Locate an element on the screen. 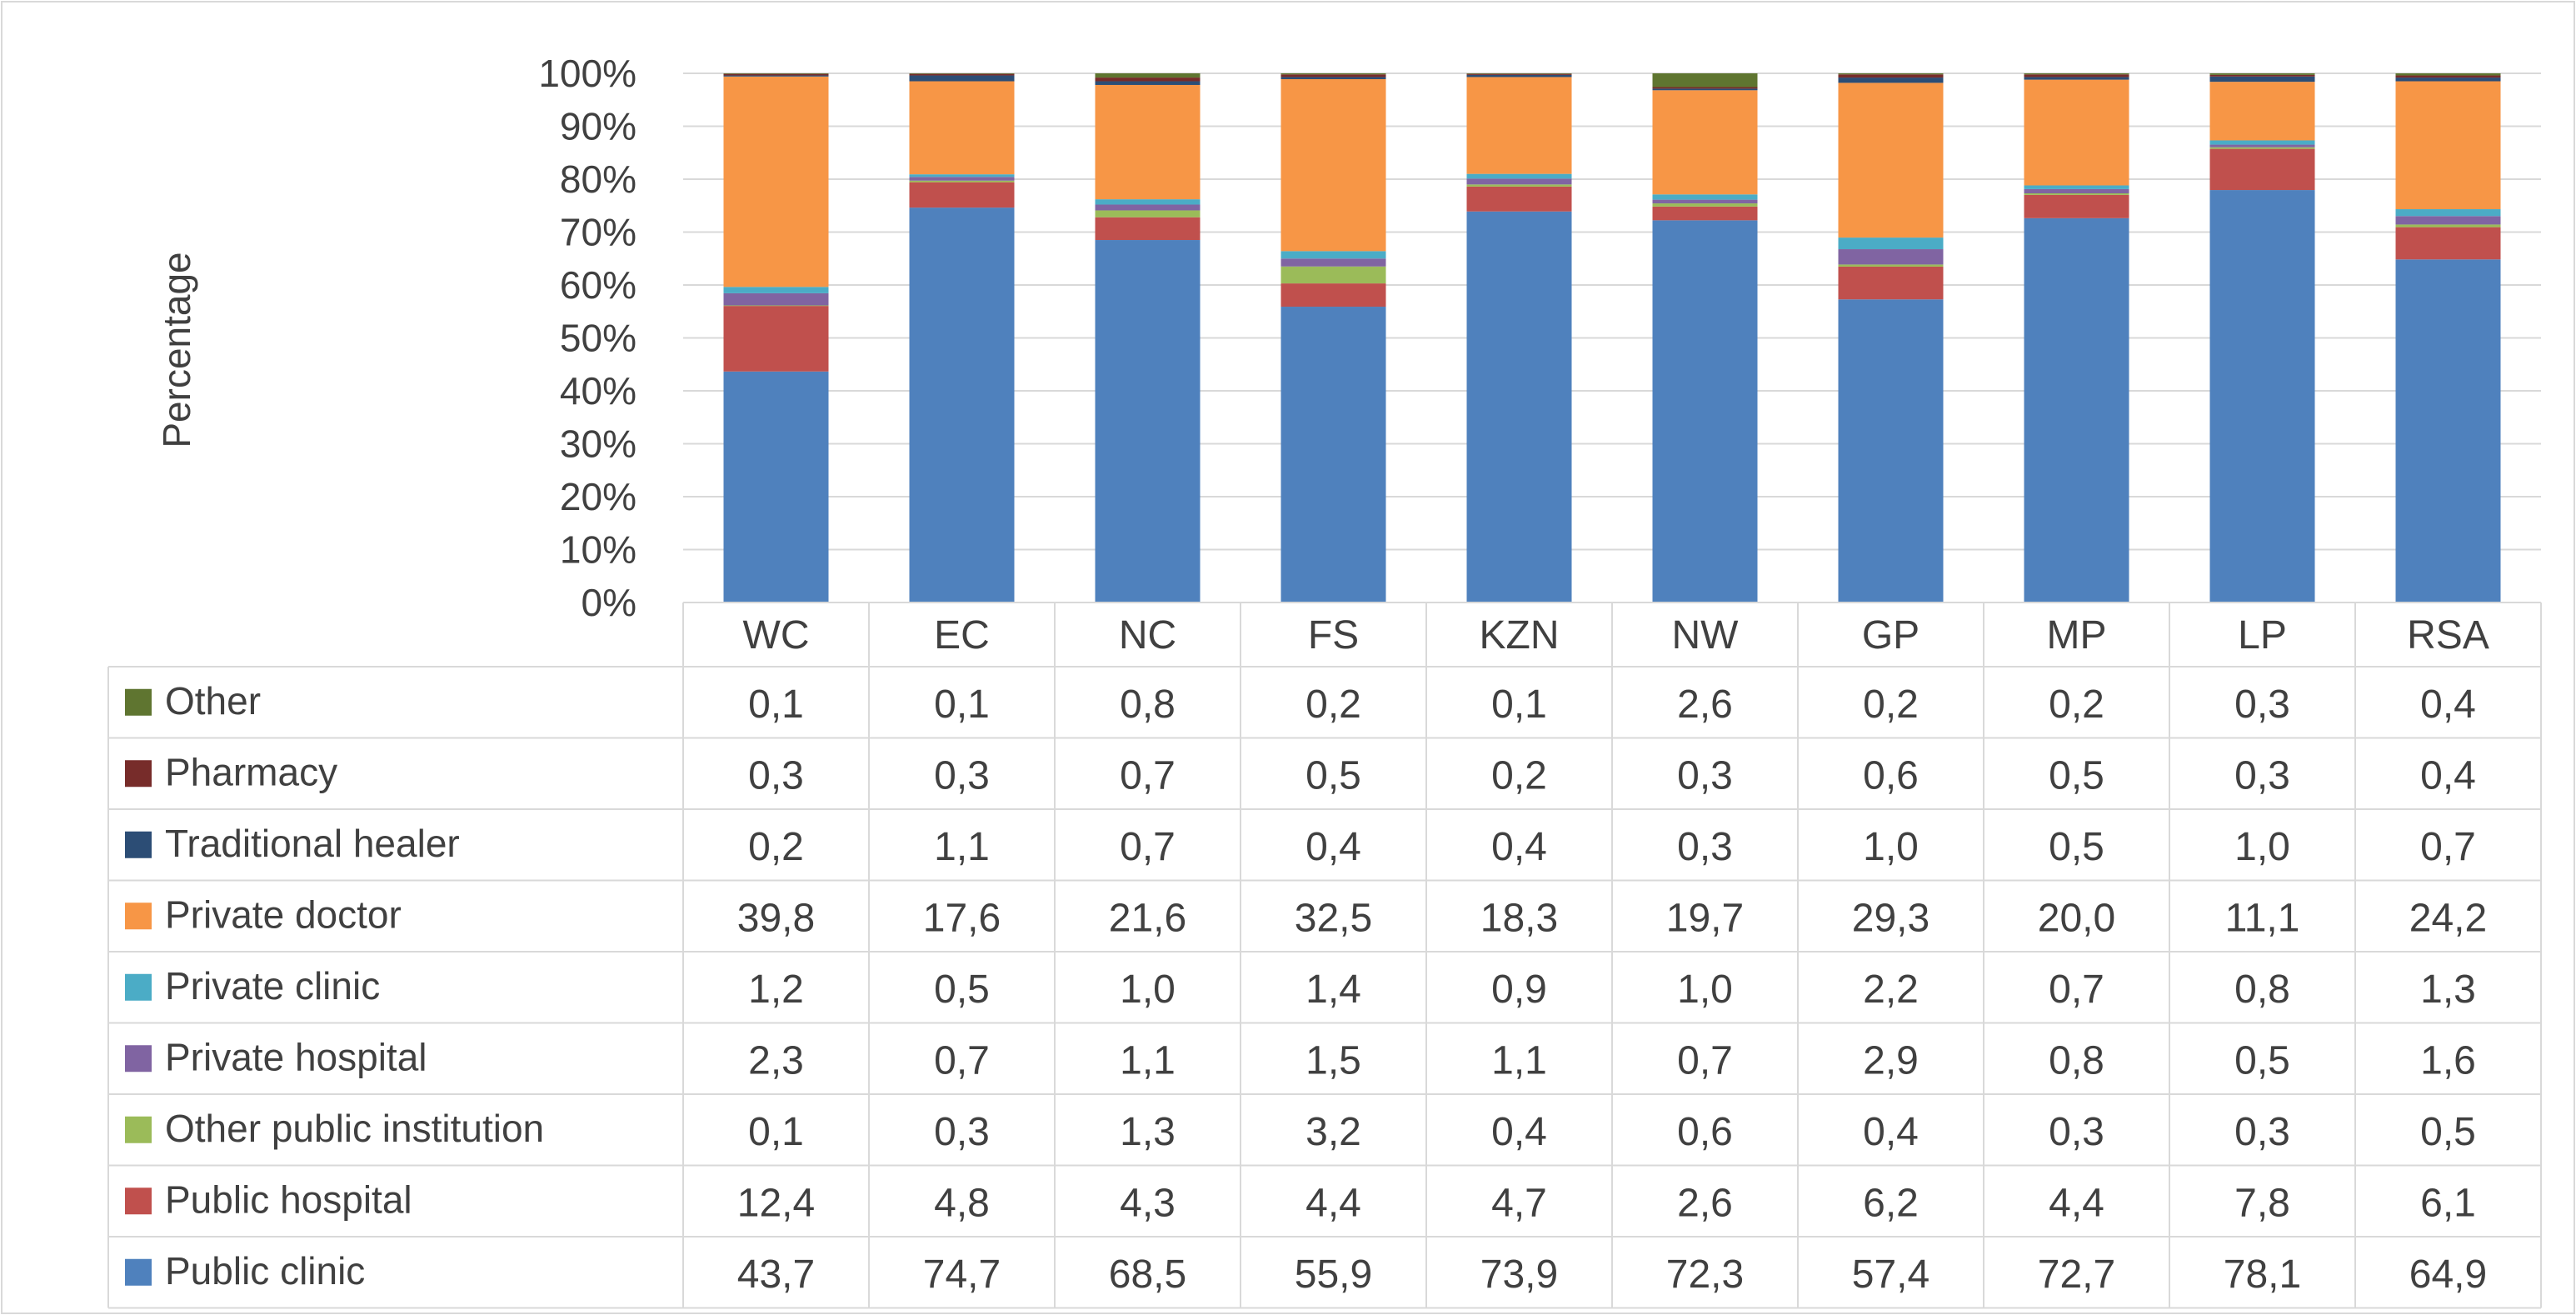 This screenshot has width=2576, height=1315. table-cell-value: 39,8 is located at coordinates (776, 918).